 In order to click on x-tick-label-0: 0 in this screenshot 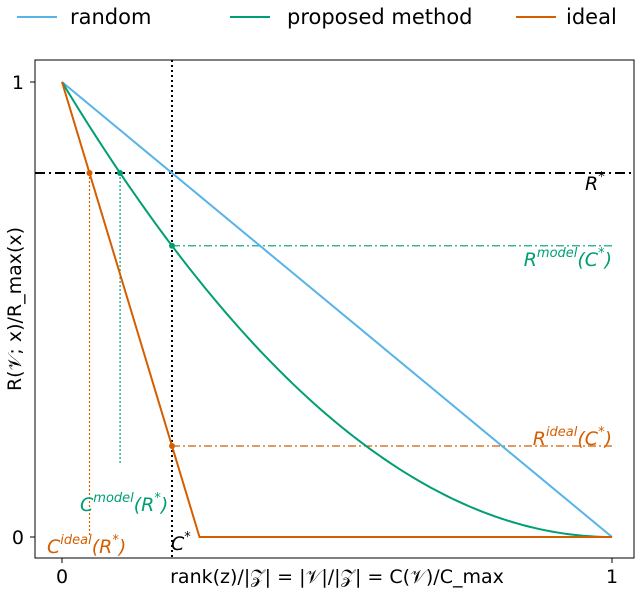, I will do `click(62, 577)`.